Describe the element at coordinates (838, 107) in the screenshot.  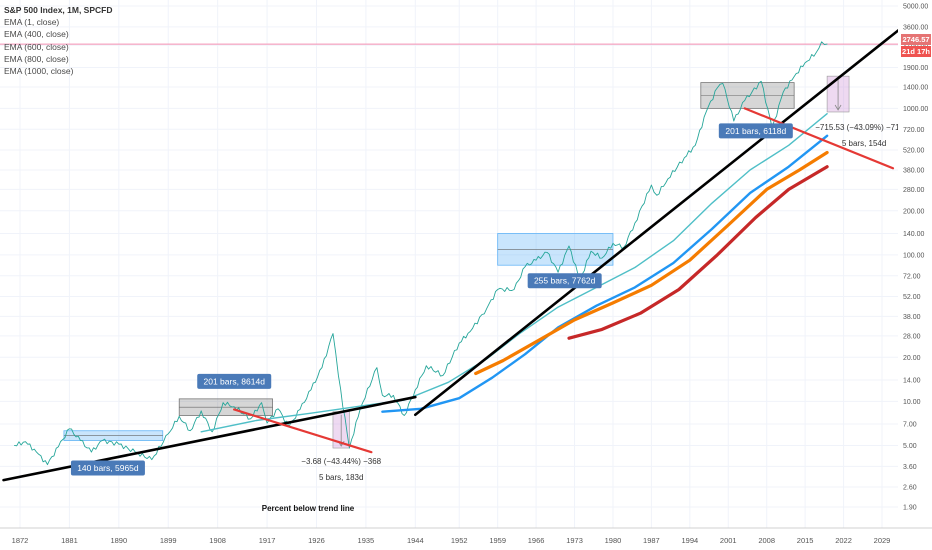
I see `measure-arrow-head` at that location.